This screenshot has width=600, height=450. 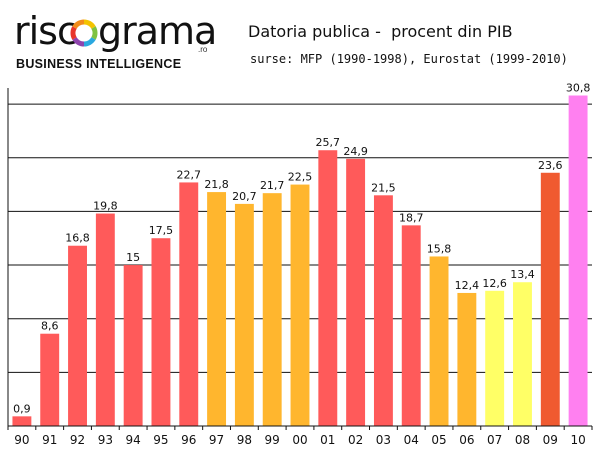 I want to click on data-label-07: 12,6, so click(x=494, y=283).